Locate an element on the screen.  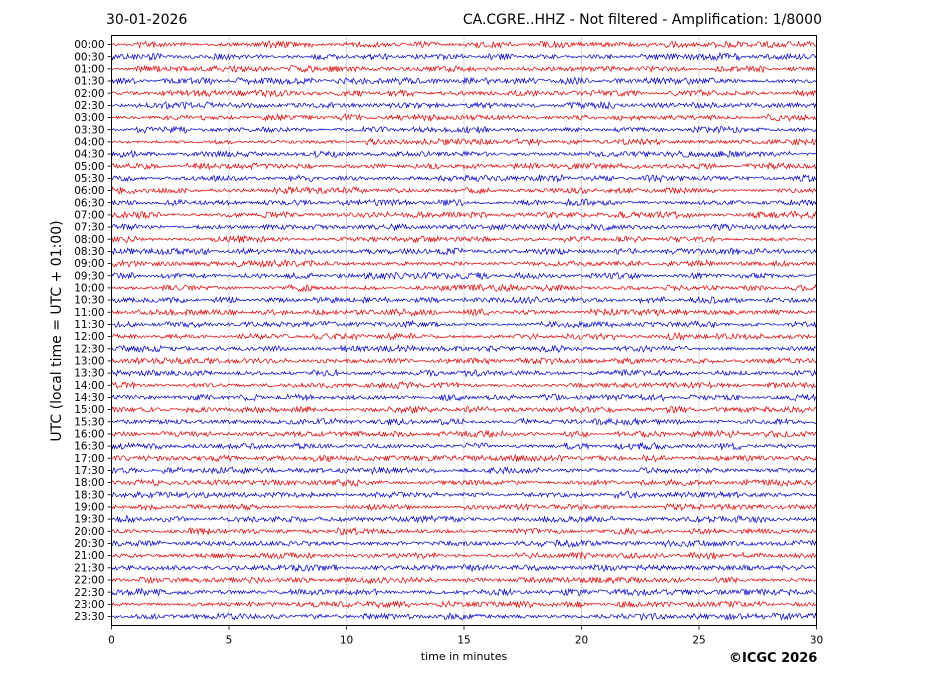
x-axis-label: time in minutes is located at coordinates (464, 656).